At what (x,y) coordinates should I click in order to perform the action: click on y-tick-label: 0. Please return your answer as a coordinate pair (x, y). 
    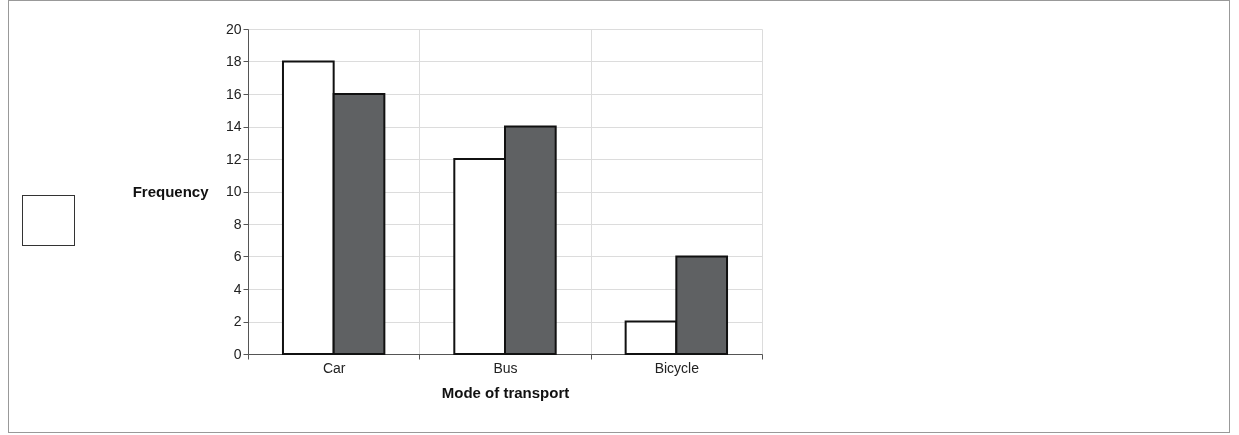
    Looking at the image, I should click on (237, 353).